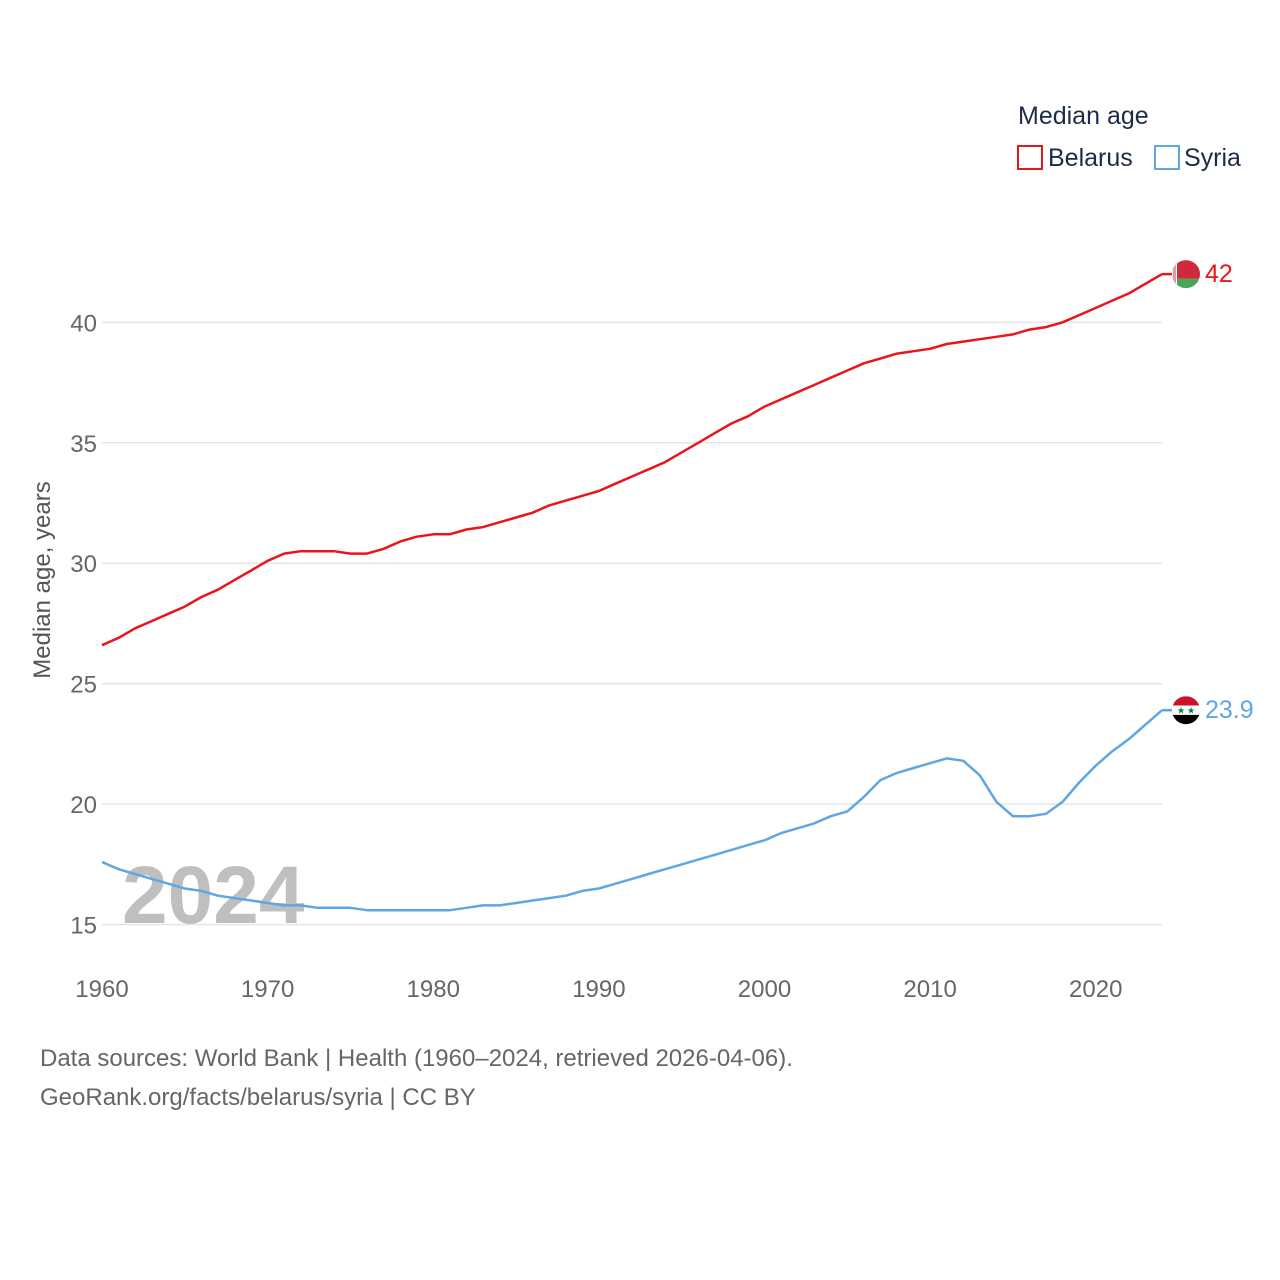 Image resolution: width=1280 pixels, height=1280 pixels. I want to click on x-tick-label-2020: 2020, so click(1095, 989).